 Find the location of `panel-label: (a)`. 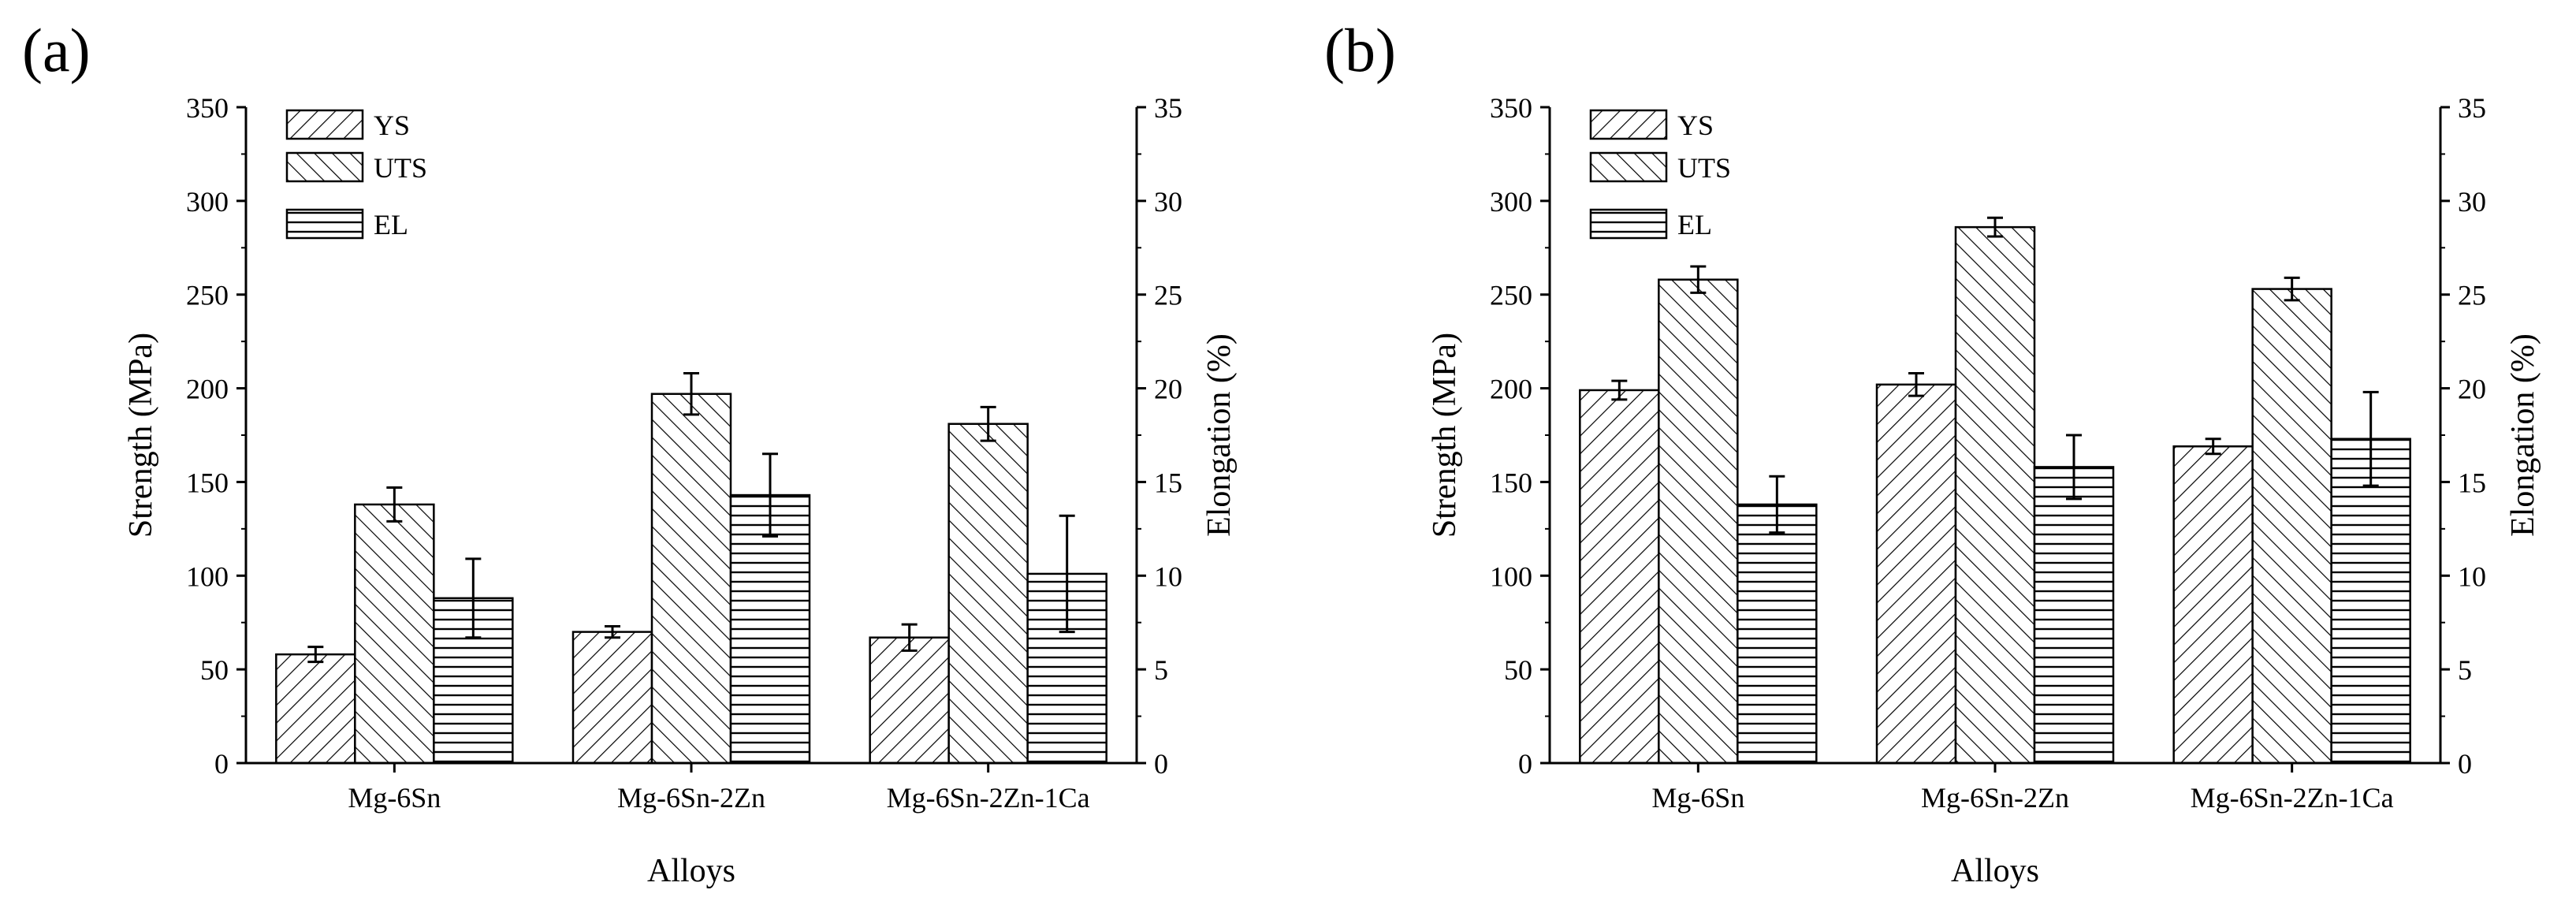

panel-label: (a) is located at coordinates (56, 50).